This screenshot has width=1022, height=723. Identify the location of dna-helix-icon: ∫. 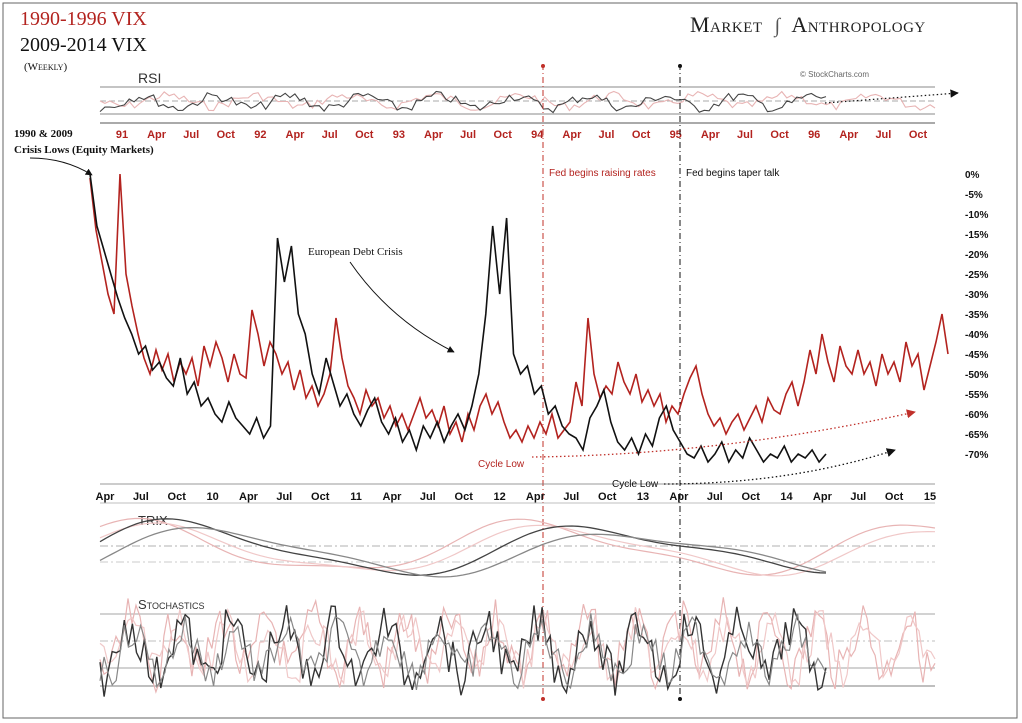
(777, 26).